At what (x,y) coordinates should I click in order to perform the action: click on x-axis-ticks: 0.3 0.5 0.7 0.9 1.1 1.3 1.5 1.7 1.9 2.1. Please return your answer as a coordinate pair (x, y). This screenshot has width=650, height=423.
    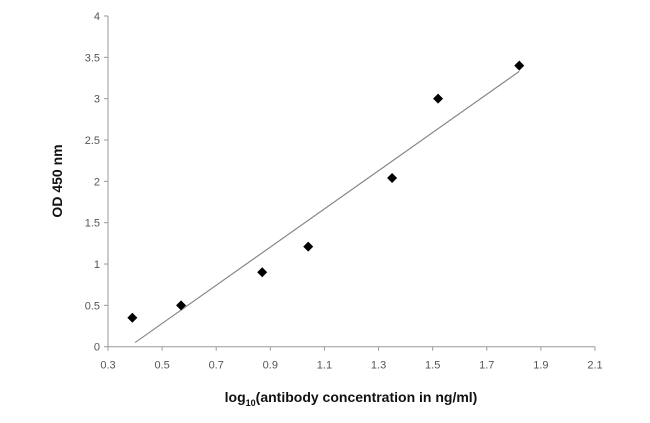
    Looking at the image, I should click on (351, 359).